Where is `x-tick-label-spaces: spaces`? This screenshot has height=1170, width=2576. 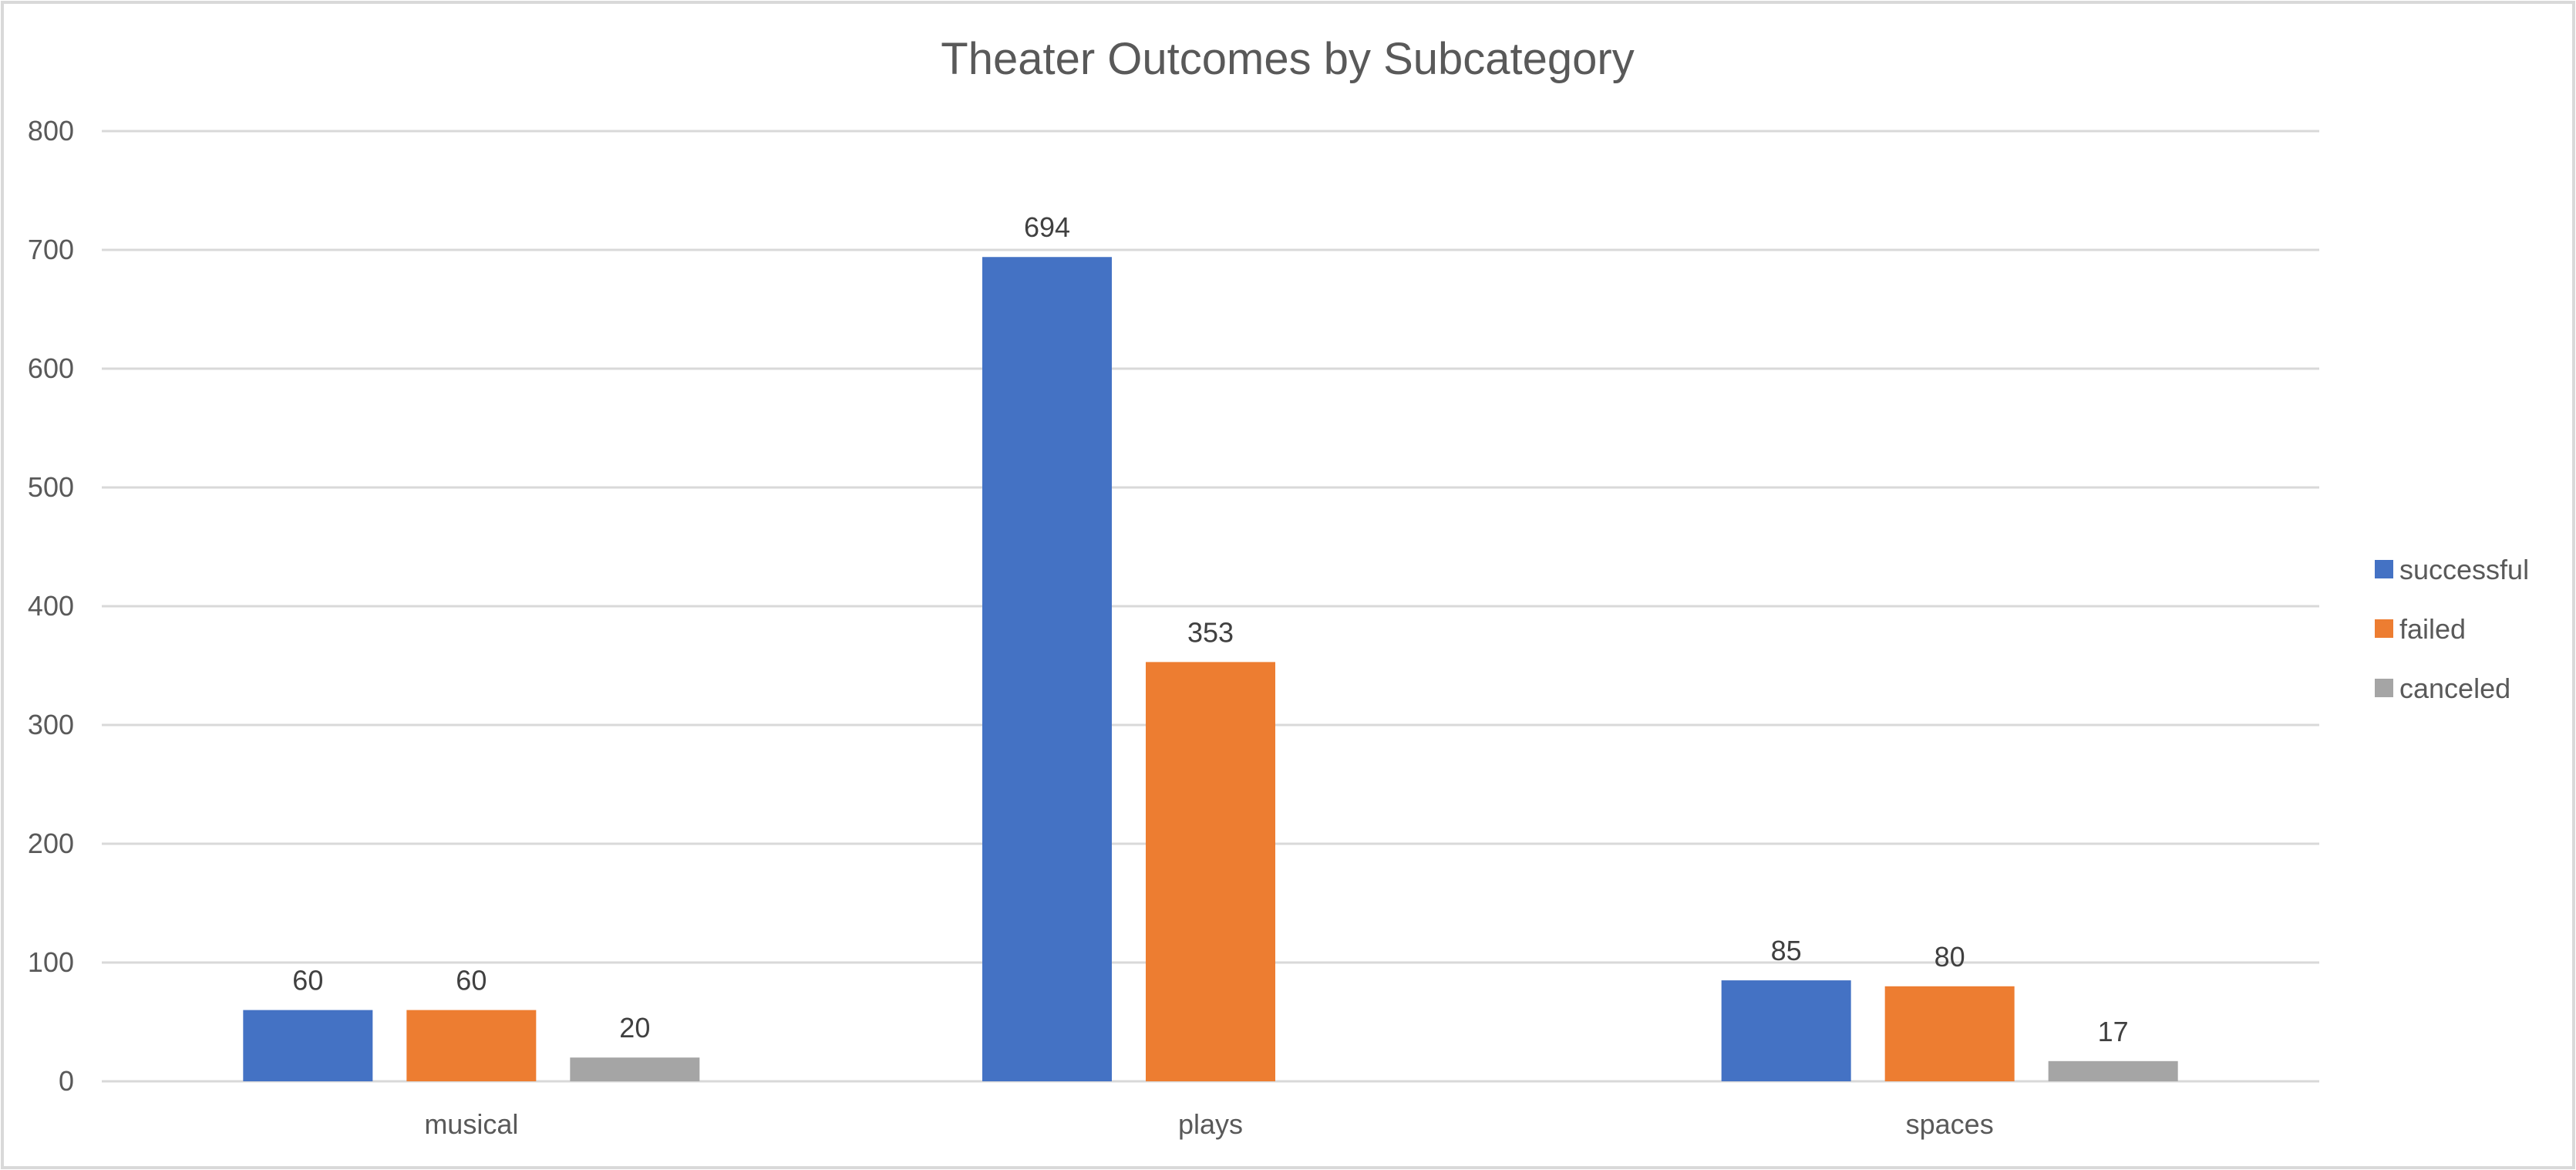 x-tick-label-spaces: spaces is located at coordinates (1950, 1124).